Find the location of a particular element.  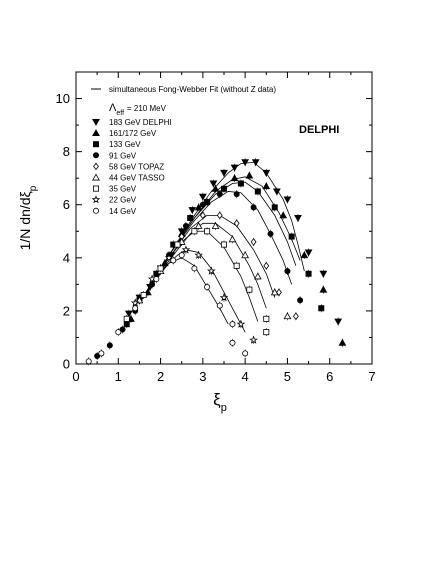

y-axis-label-main: 1/N dn/dξ is located at coordinates (25, 220).